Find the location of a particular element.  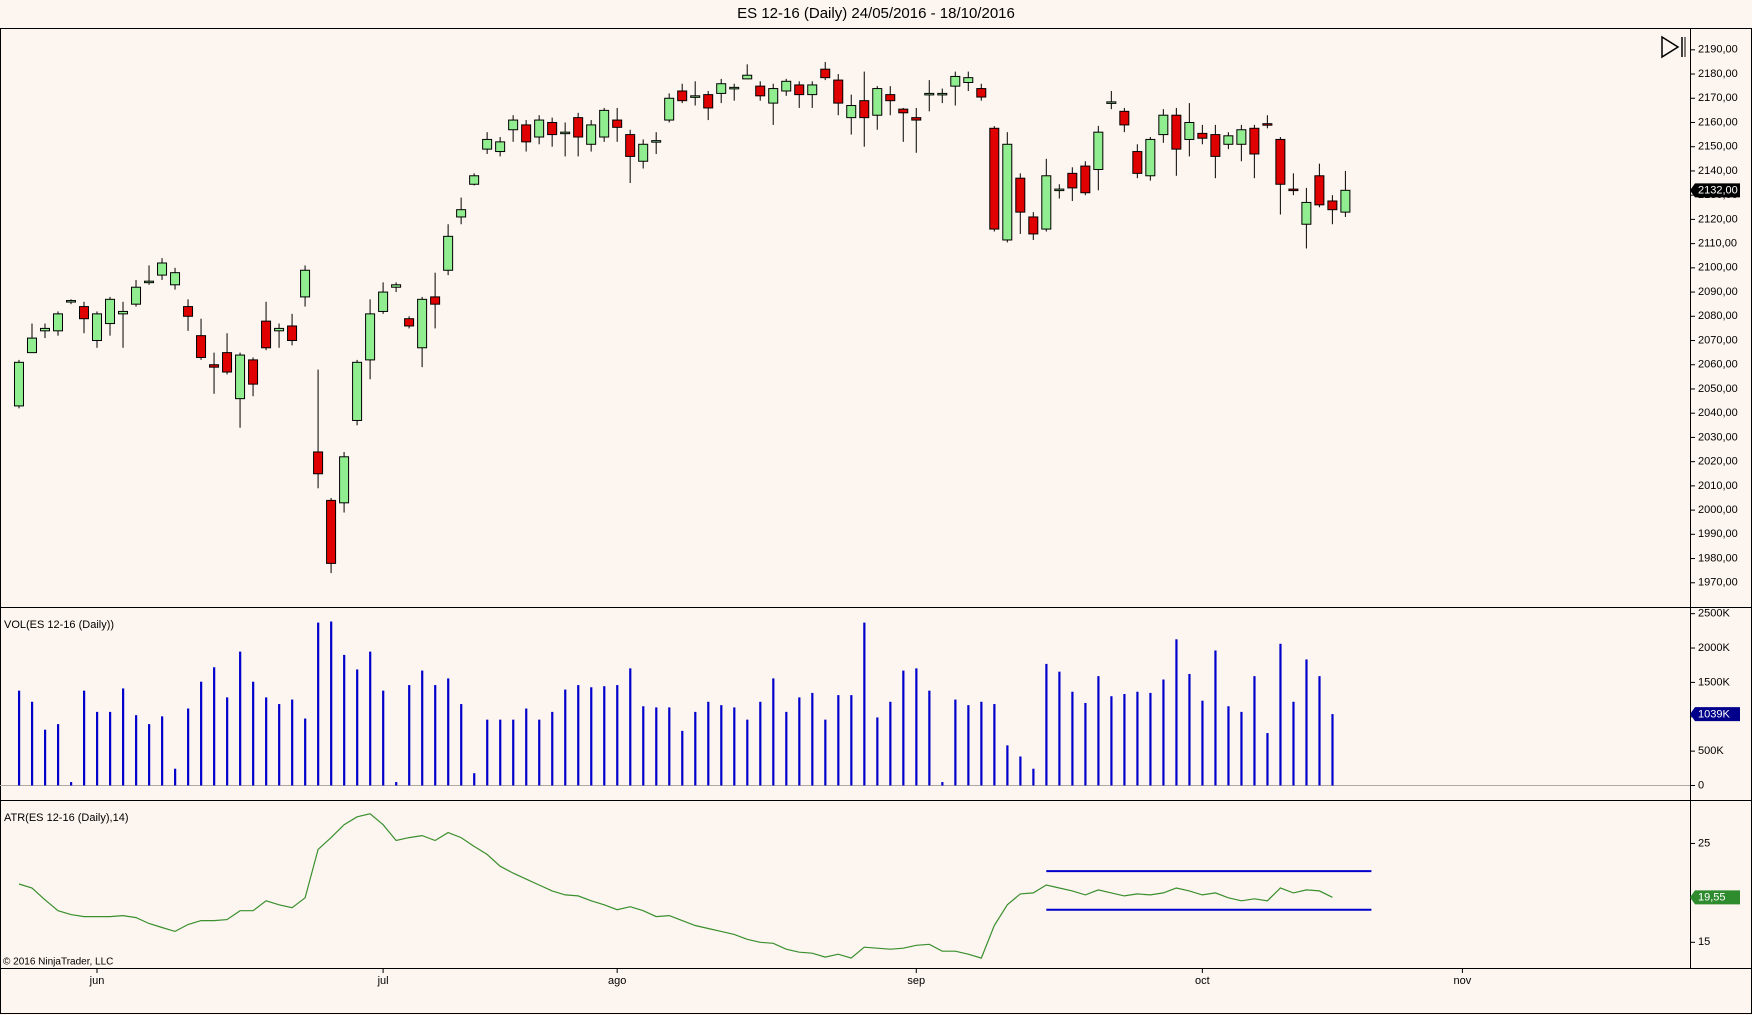

y-tick-label: 2180,00 is located at coordinates (1718, 74).